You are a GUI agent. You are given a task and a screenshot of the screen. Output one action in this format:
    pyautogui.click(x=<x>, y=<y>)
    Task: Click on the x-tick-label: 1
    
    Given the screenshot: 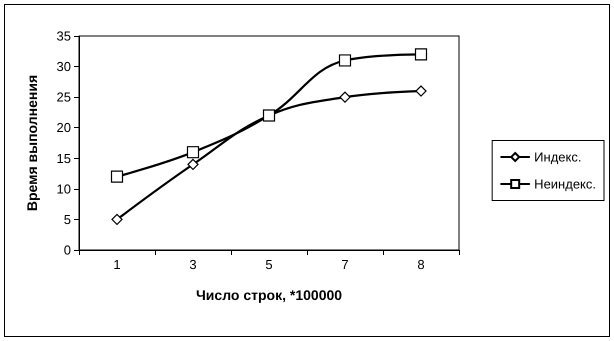 What is the action you would take?
    pyautogui.click(x=117, y=264)
    